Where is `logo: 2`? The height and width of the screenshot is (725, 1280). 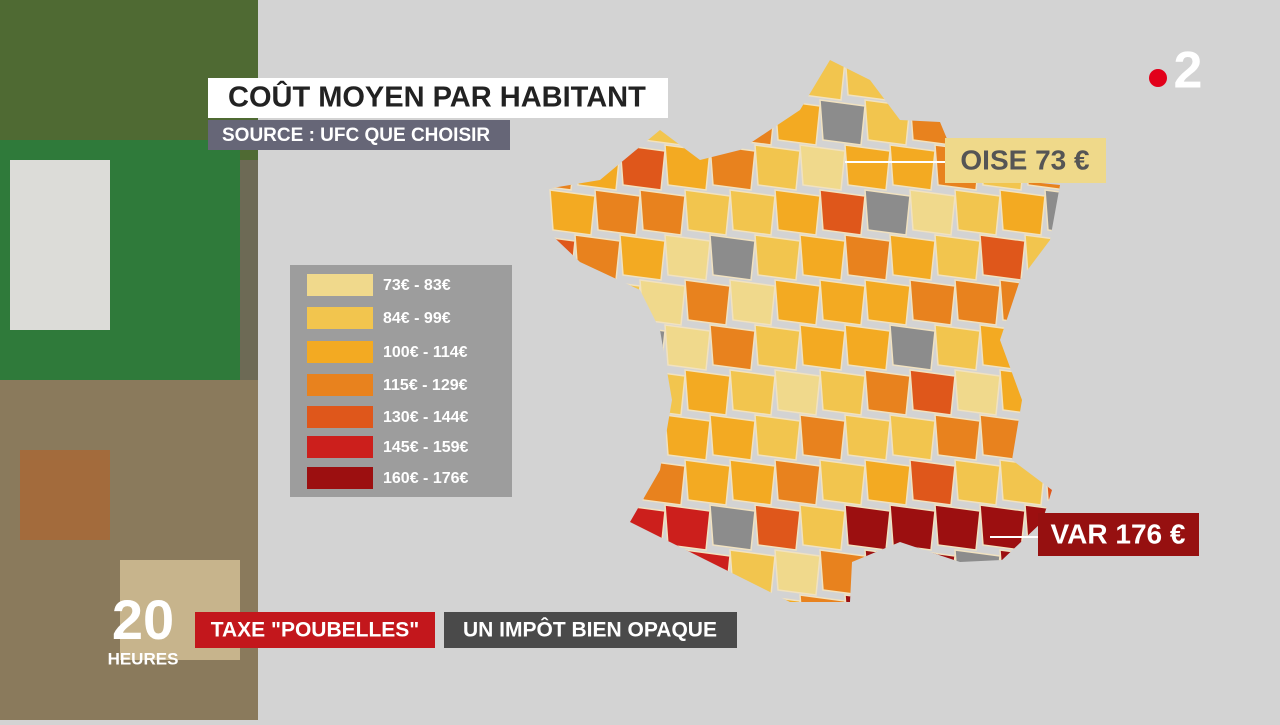 logo: 2 is located at coordinates (1188, 71).